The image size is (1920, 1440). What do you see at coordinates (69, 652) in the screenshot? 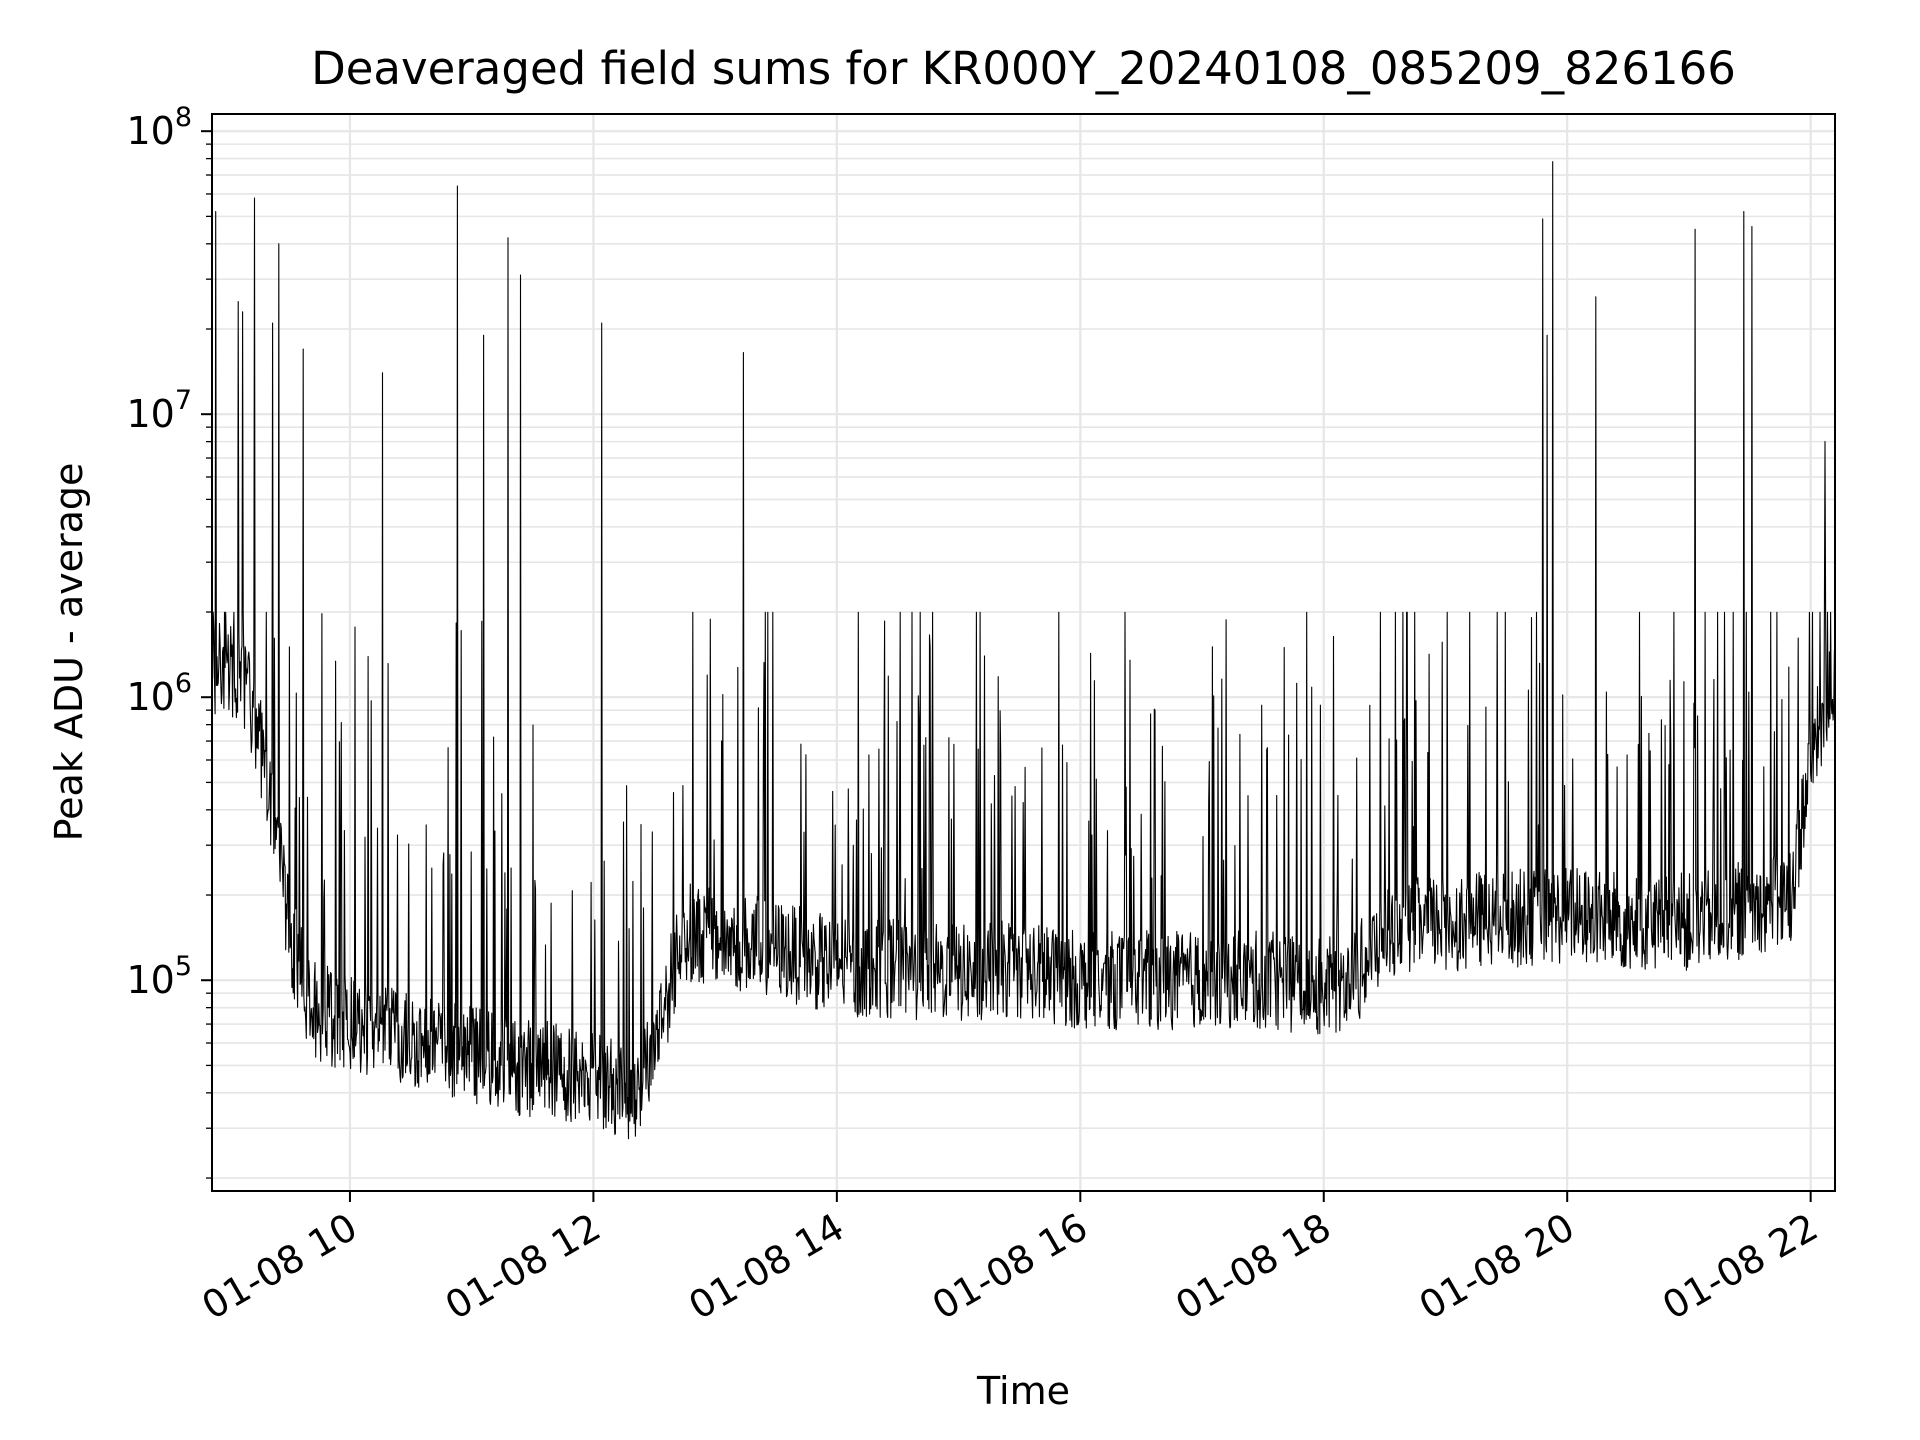
I see `y-axis-label: Peak ADU - average` at bounding box center [69, 652].